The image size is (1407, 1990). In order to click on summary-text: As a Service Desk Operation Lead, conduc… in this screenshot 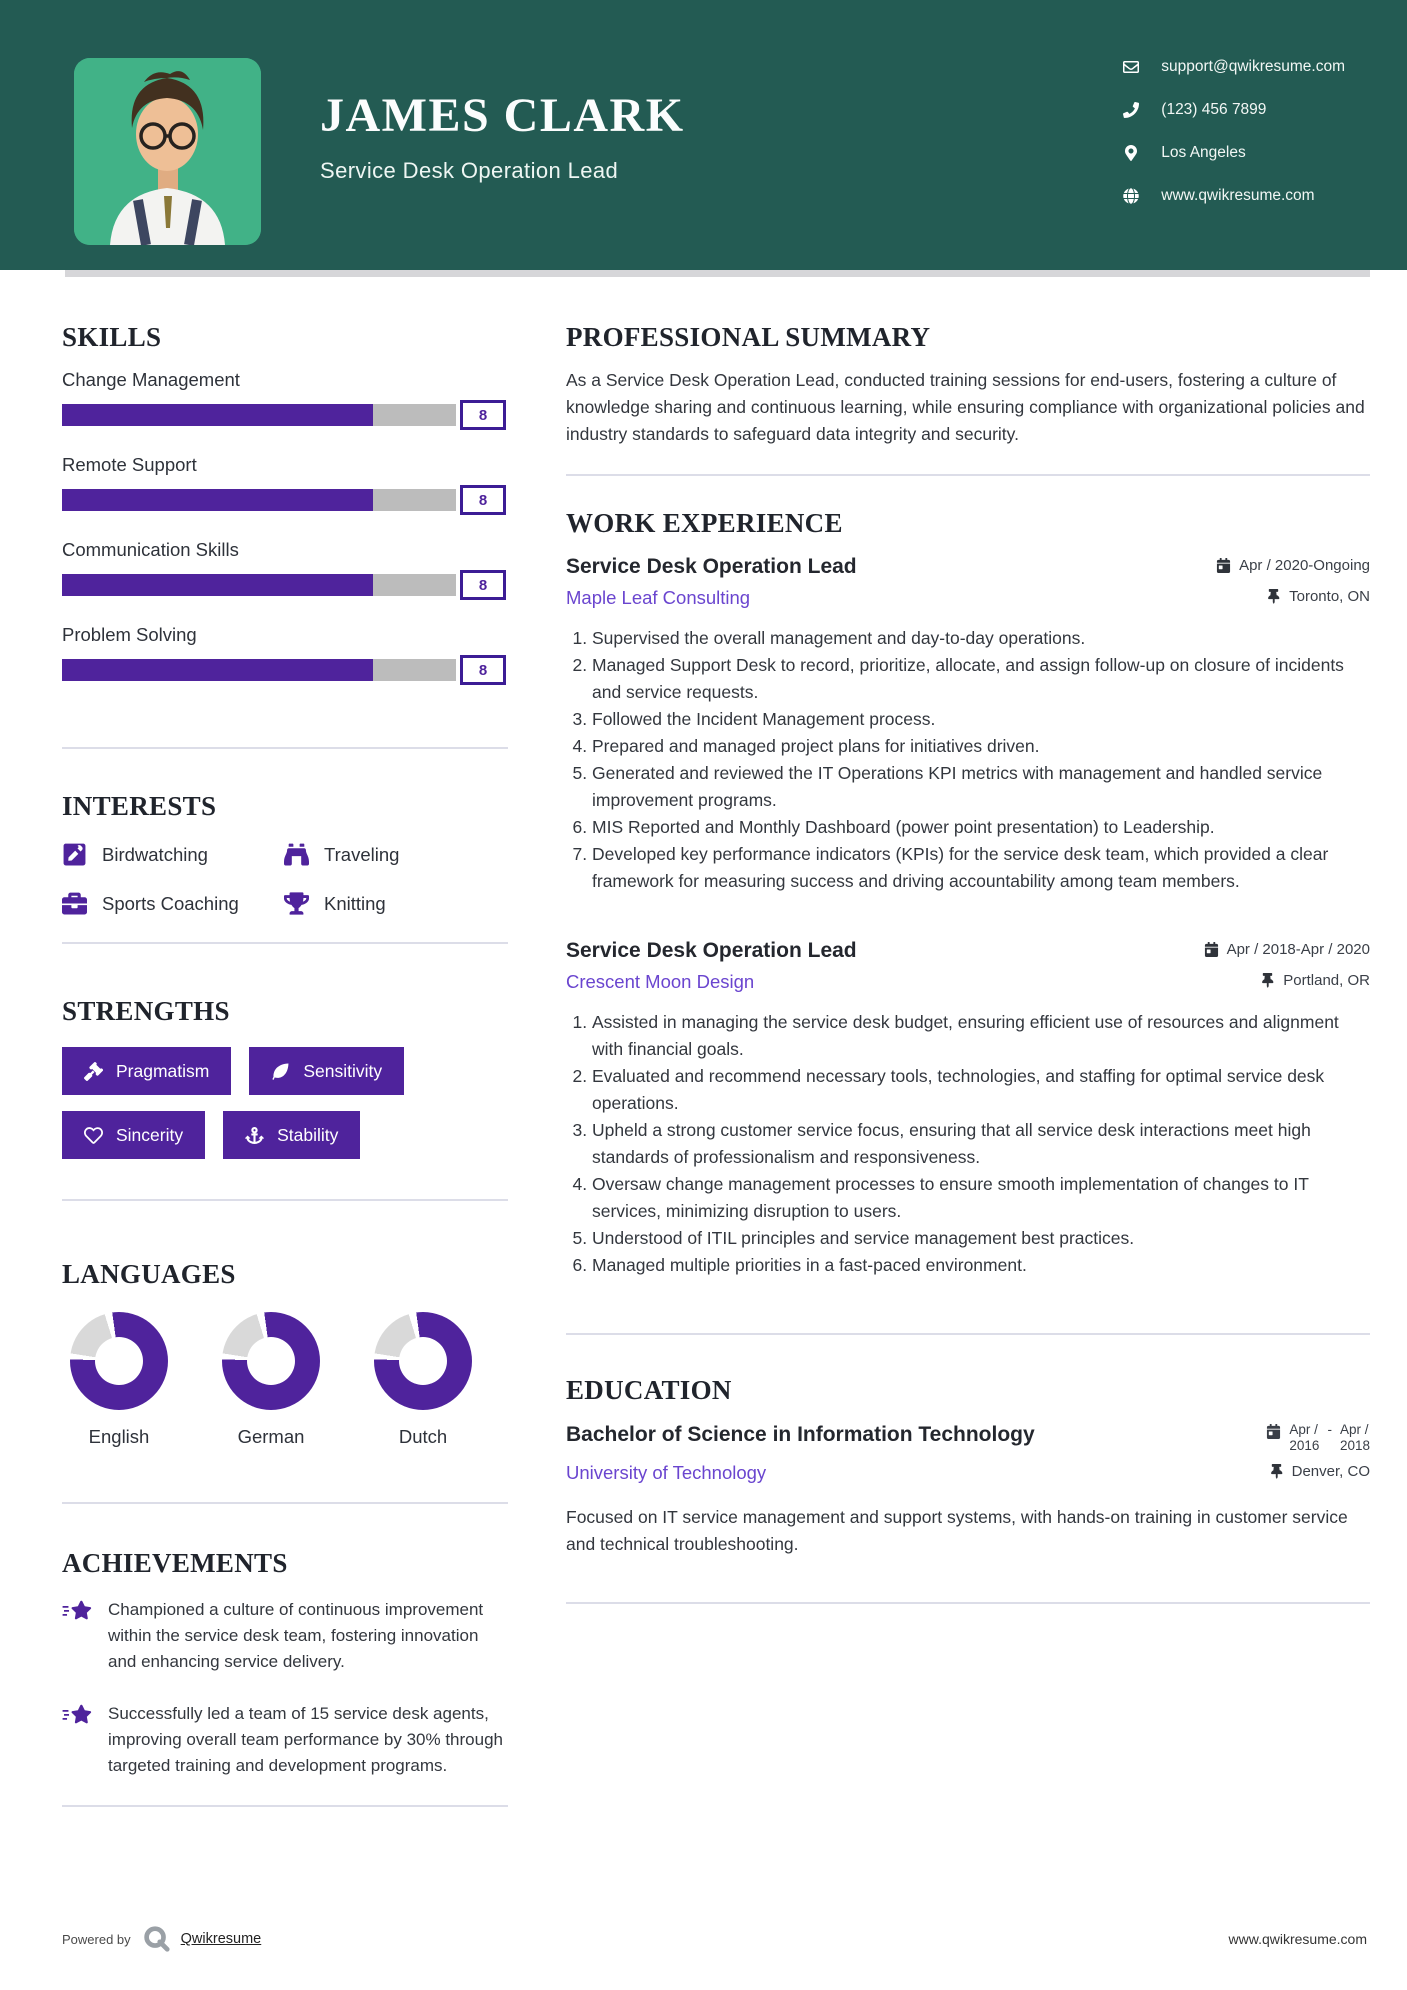, I will do `click(965, 407)`.